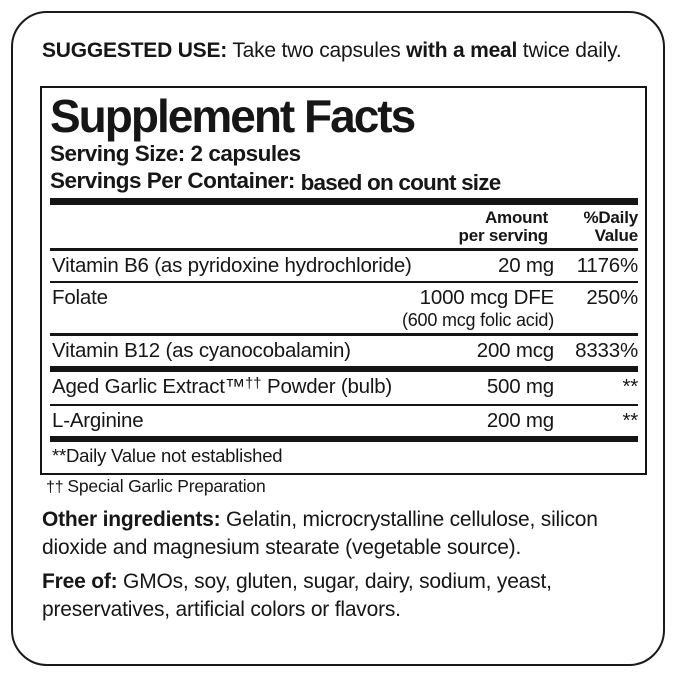  I want to click on daily-value: 1176%, so click(607, 265).